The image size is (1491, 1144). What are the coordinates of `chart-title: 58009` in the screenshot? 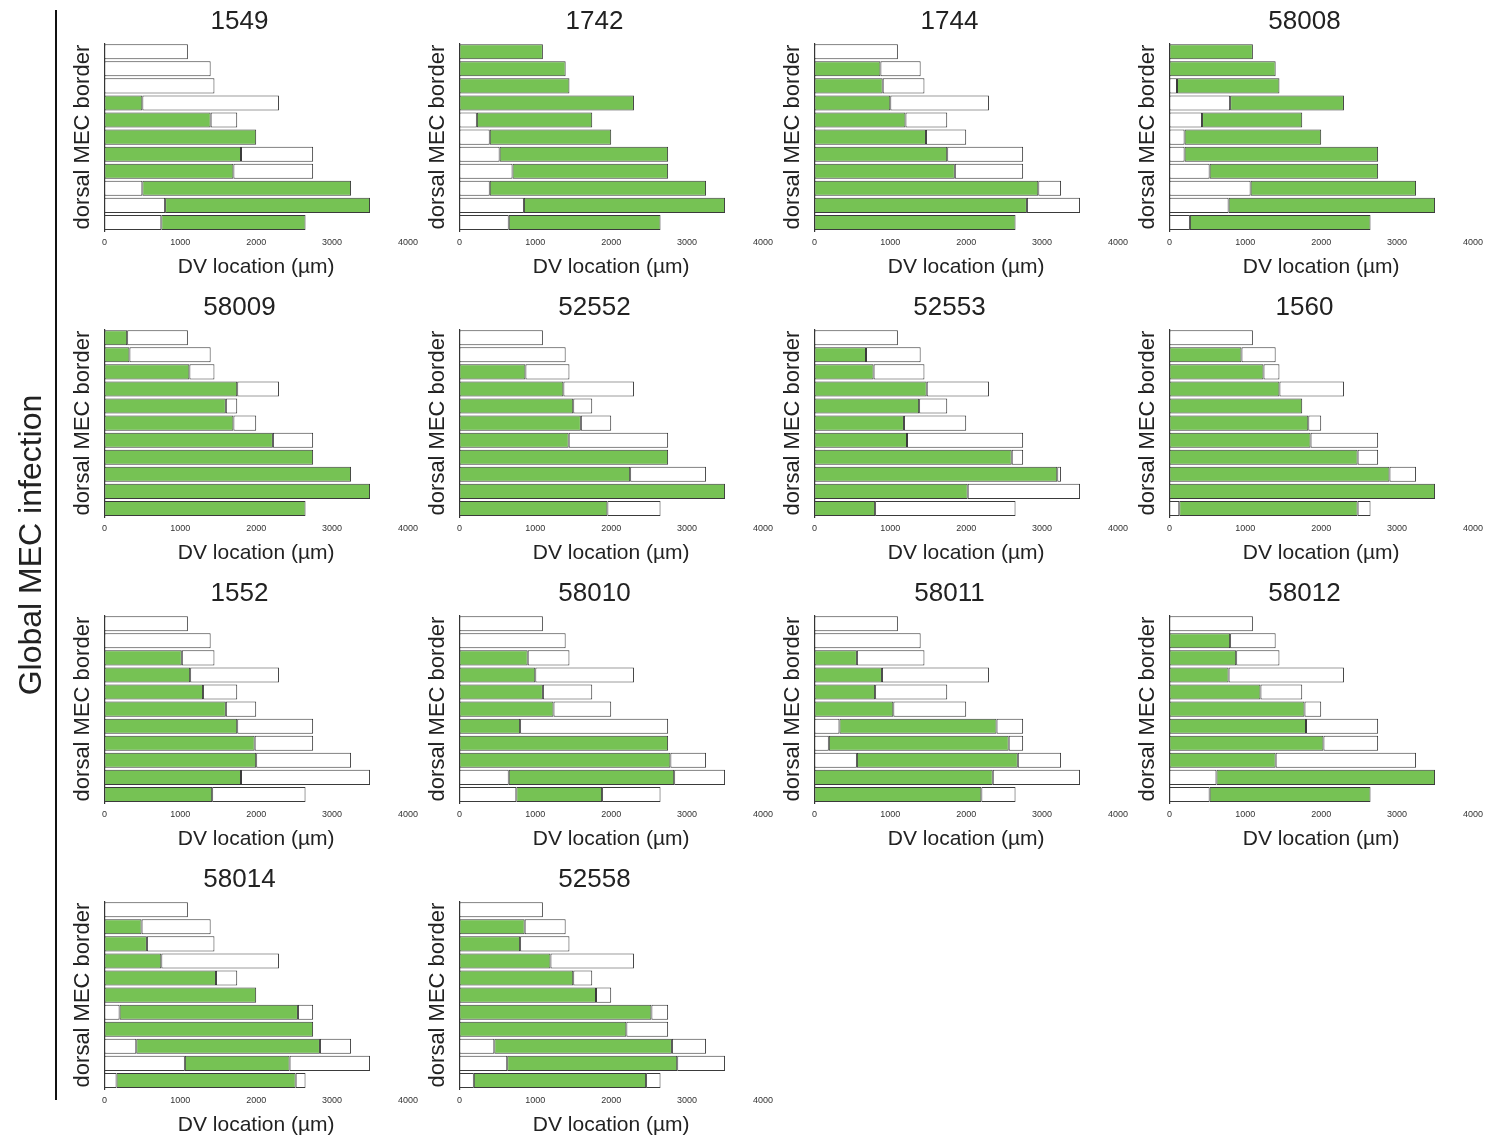 It's located at (239, 305).